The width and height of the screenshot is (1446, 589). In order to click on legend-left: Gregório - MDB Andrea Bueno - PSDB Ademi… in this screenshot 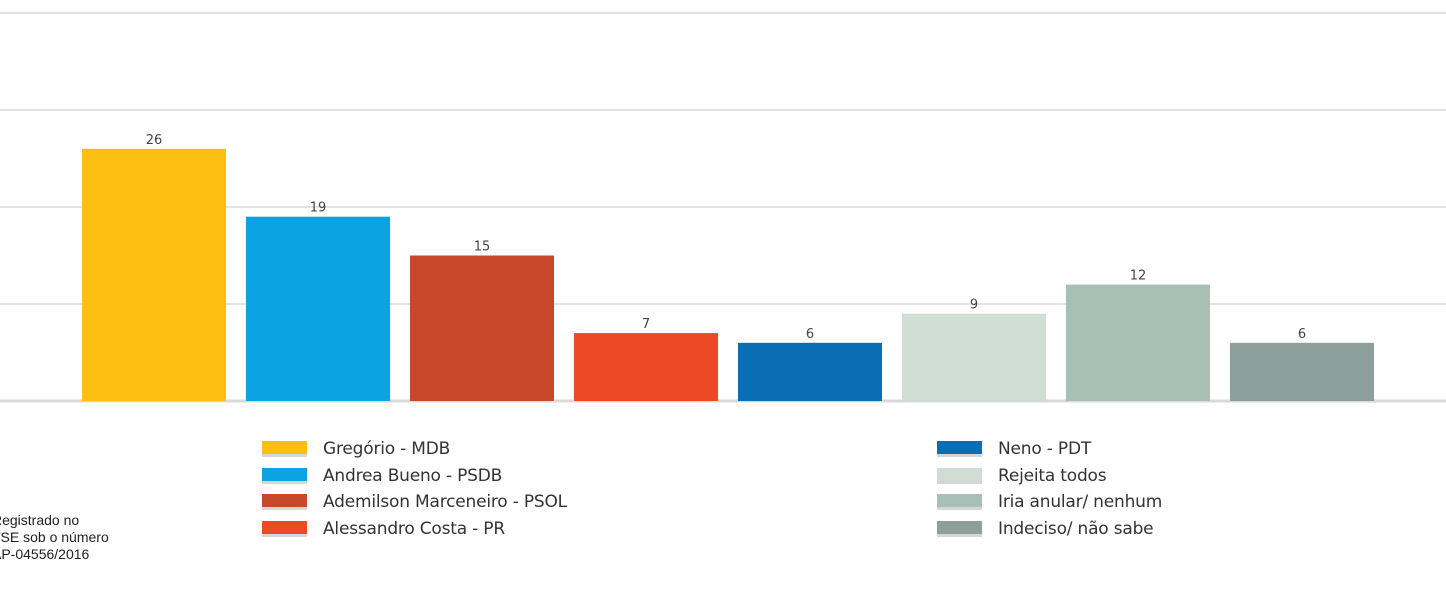, I will do `click(414, 489)`.